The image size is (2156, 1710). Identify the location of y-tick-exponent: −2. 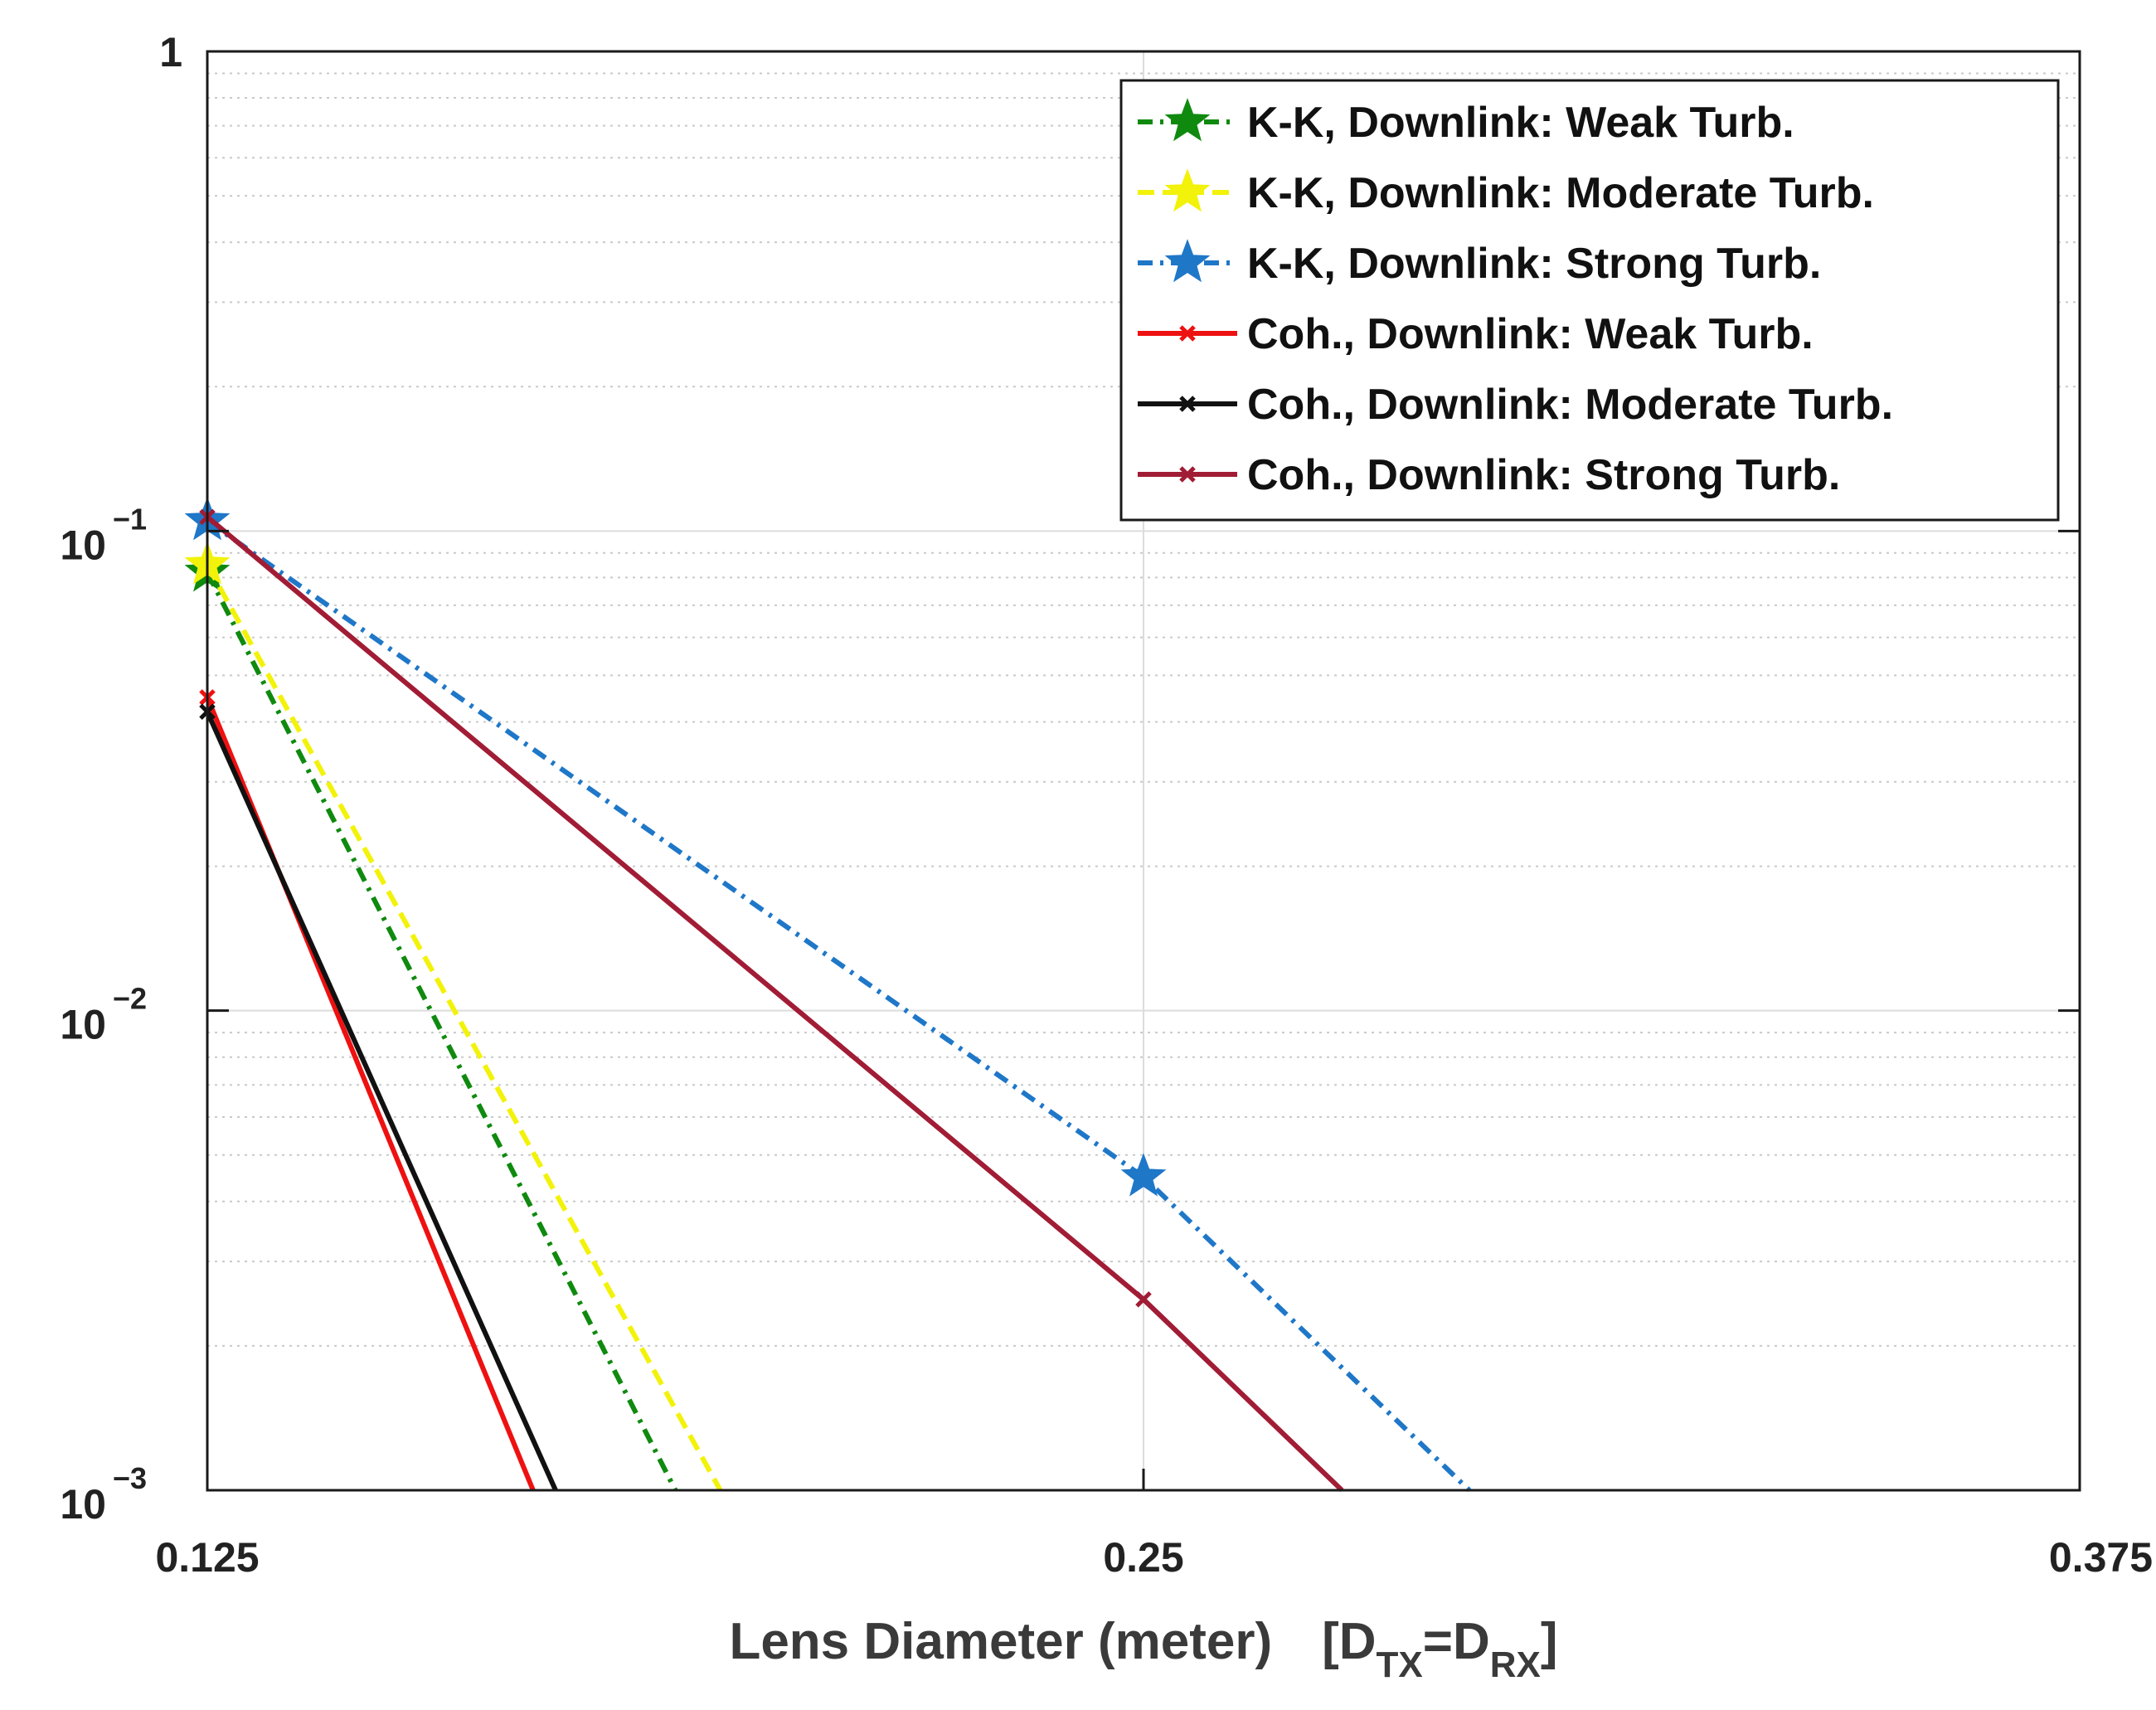
(130, 999).